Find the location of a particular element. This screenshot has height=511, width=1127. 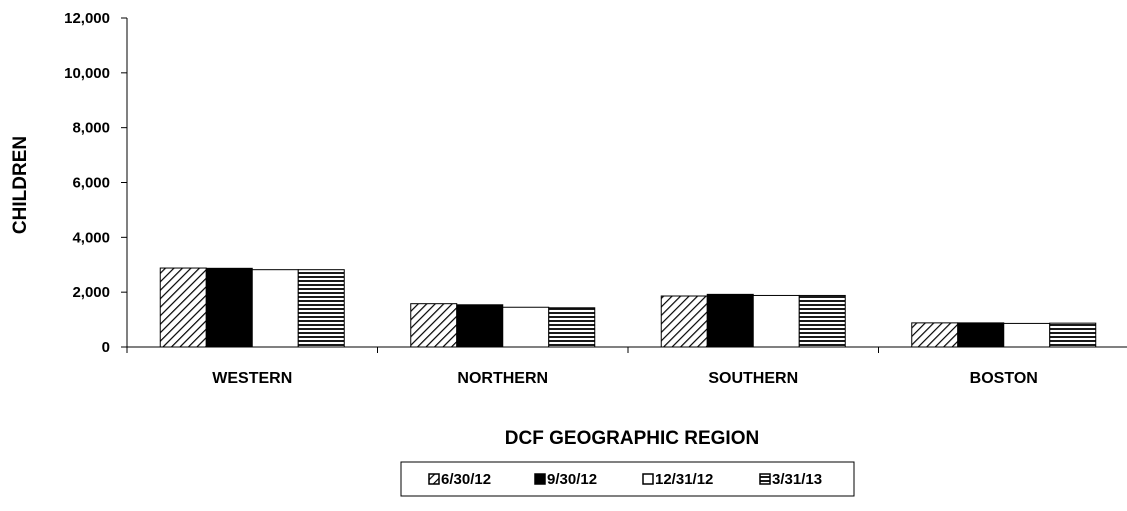

category-label: NORTHERN is located at coordinates (502, 378).